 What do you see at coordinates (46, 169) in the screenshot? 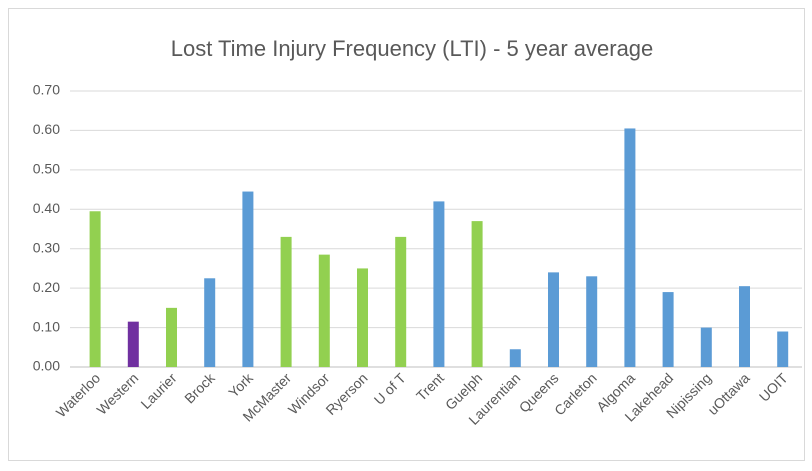
I see `y-tick-label: 0.50` at bounding box center [46, 169].